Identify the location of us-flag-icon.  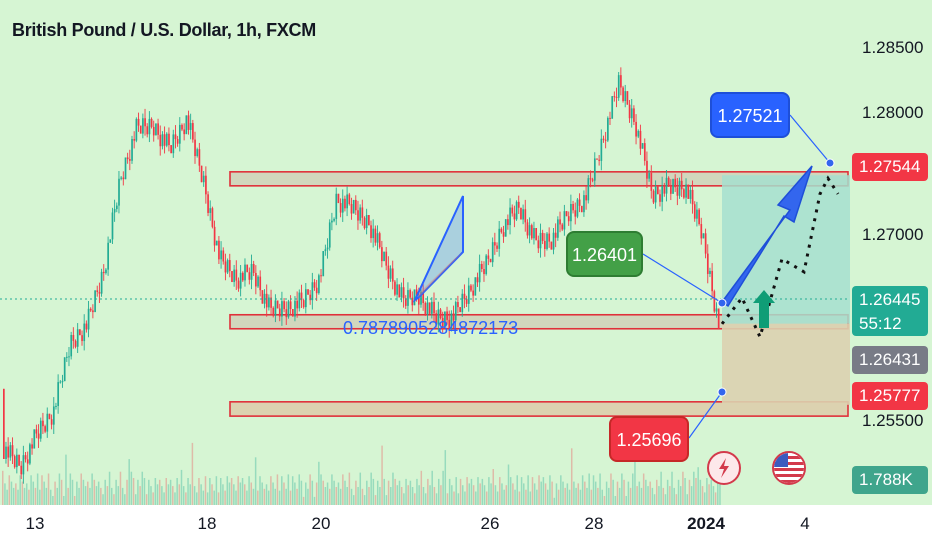
(789, 468).